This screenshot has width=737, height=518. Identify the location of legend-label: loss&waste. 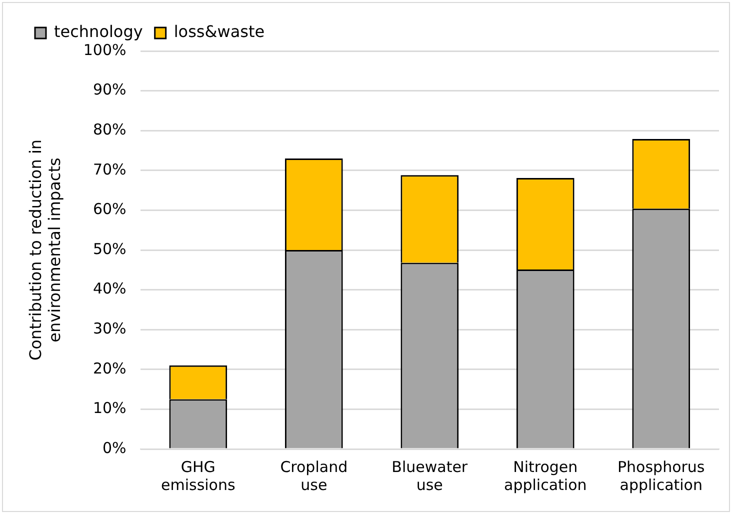
(219, 32).